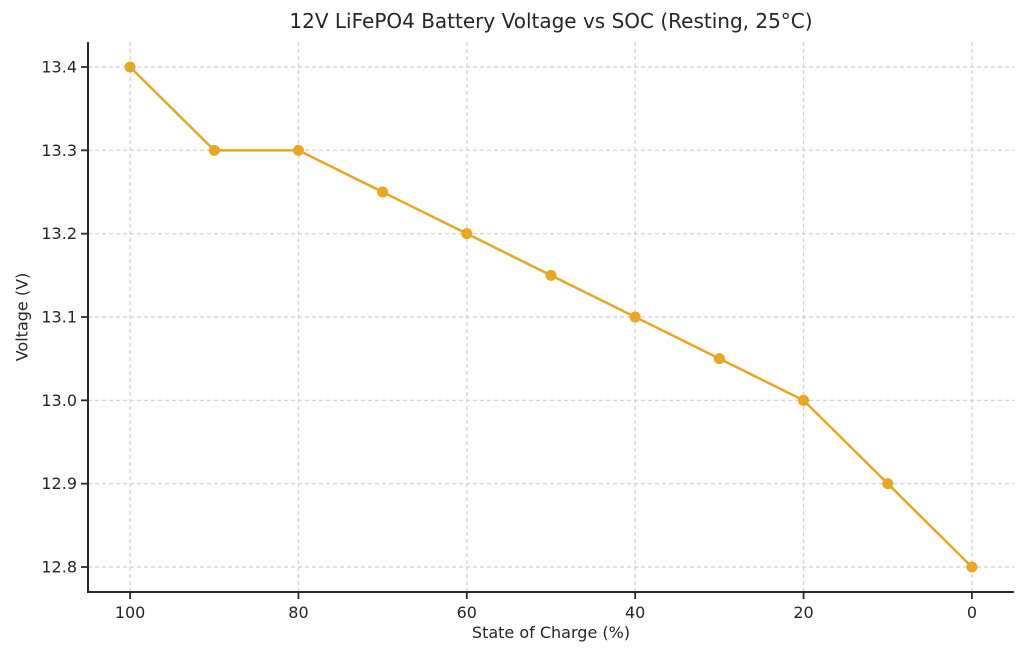 The height and width of the screenshot is (656, 1024). Describe the element at coordinates (59, 400) in the screenshot. I see `y-tick-label: 13.0` at that location.